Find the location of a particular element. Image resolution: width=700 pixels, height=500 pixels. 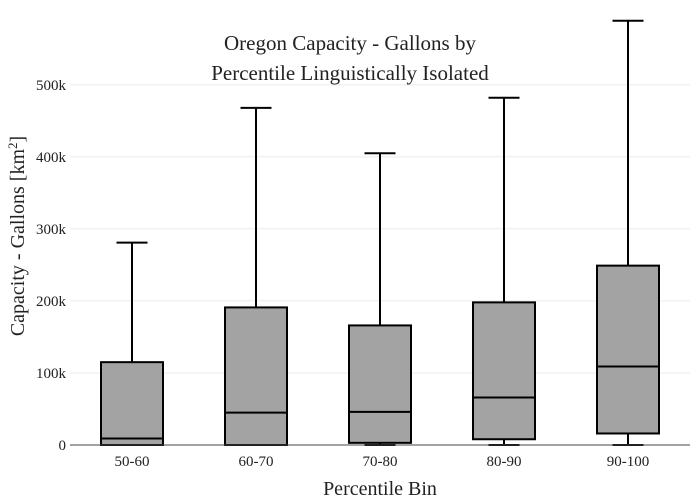

y-tick-label: 200k is located at coordinates (51, 302).